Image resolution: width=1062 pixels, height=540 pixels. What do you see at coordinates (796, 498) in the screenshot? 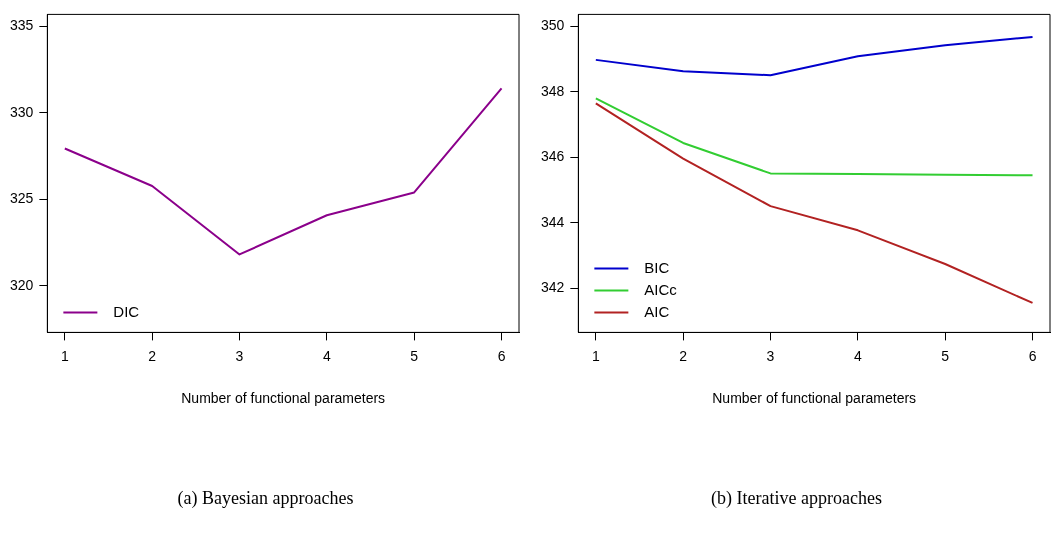
I see `text: (b) Iterative approaches` at bounding box center [796, 498].